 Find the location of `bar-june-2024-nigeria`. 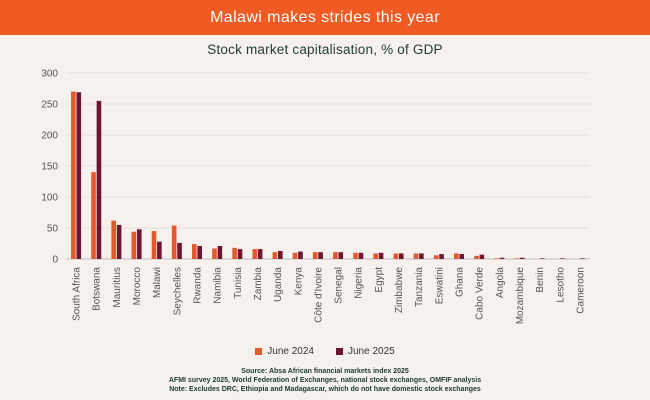

bar-june-2024-nigeria is located at coordinates (355, 255).